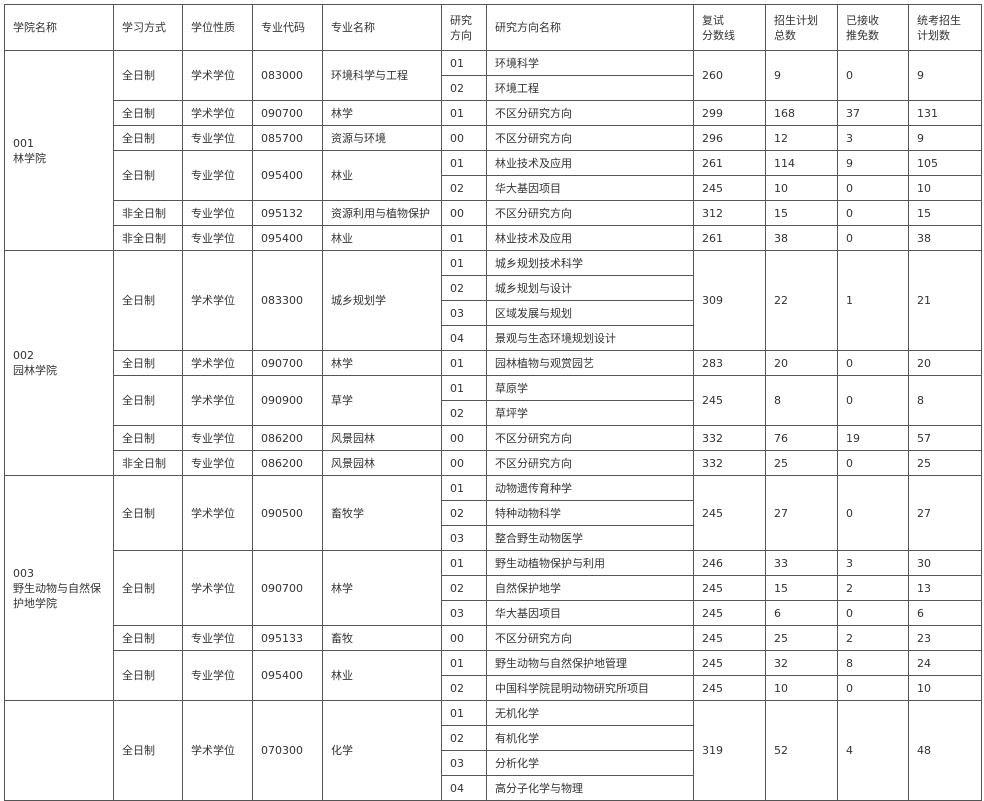 This screenshot has width=984, height=801. I want to click on header-mode: 学习方式, so click(148, 27).